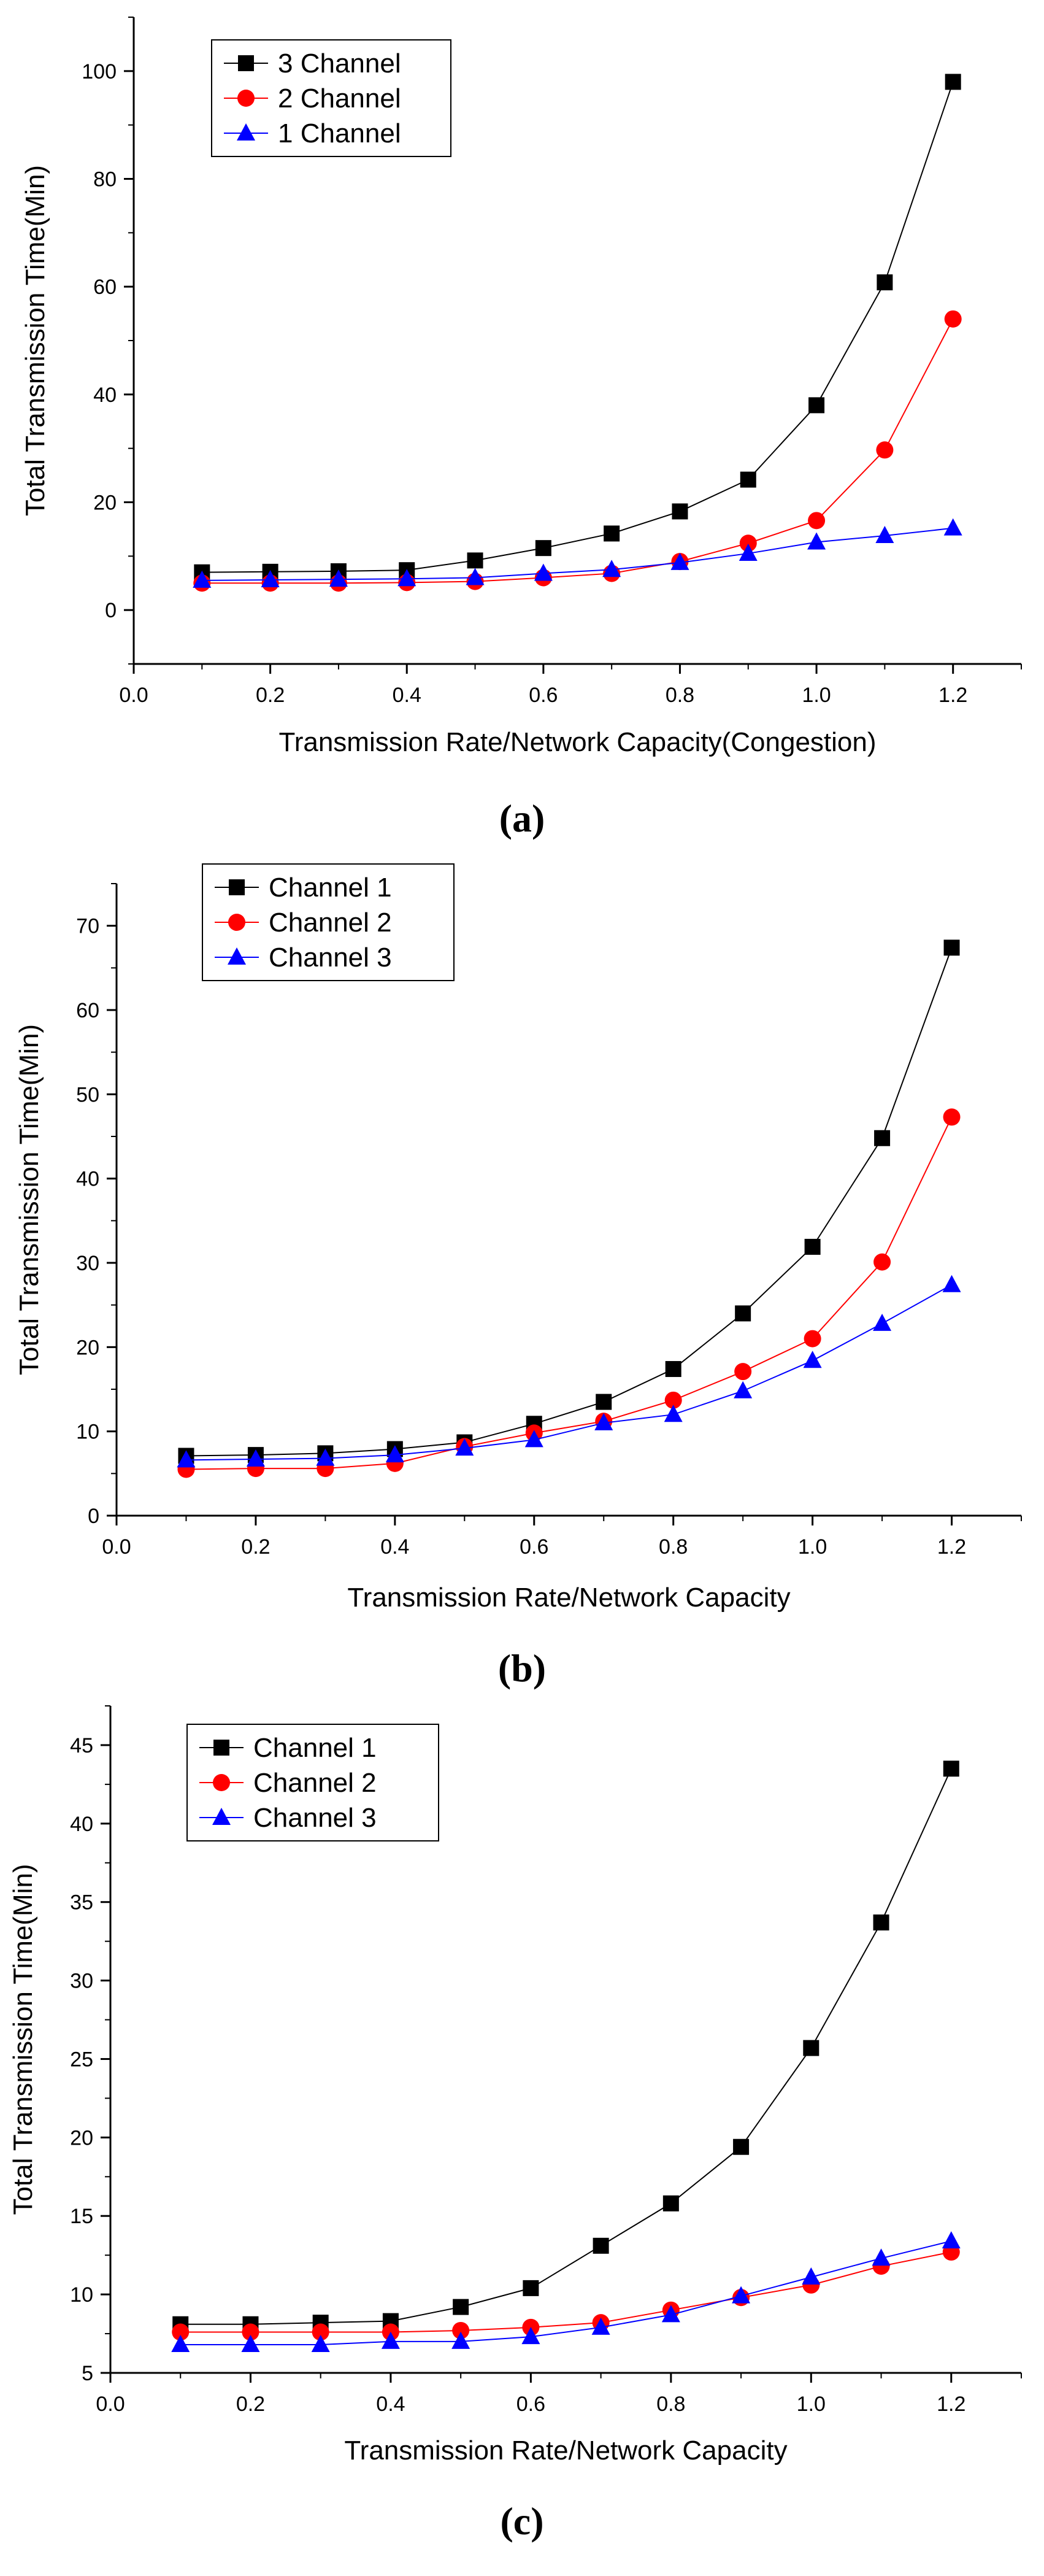  What do you see at coordinates (81, 2295) in the screenshot?
I see `y-tick-label: 10` at bounding box center [81, 2295].